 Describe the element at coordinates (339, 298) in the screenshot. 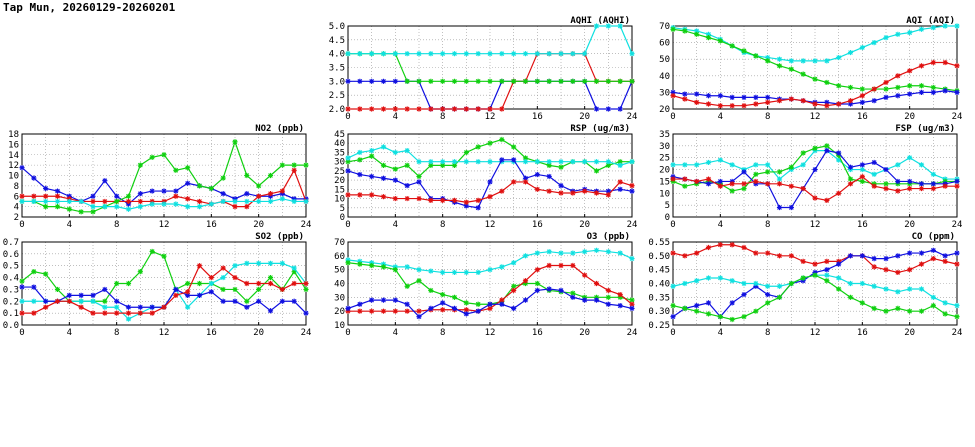

I see `y-tick-label: 30` at that location.